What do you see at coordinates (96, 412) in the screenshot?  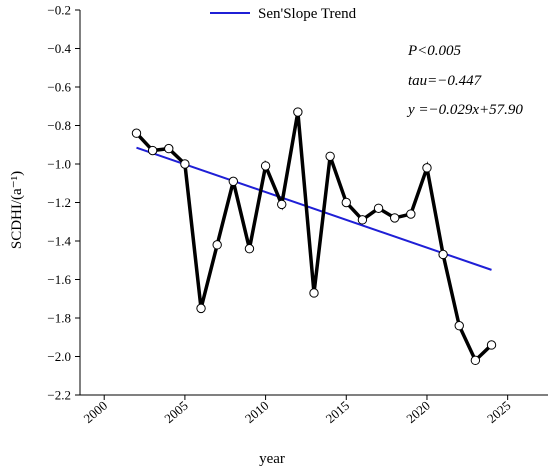 I see `x-tick-label: 2000` at bounding box center [96, 412].